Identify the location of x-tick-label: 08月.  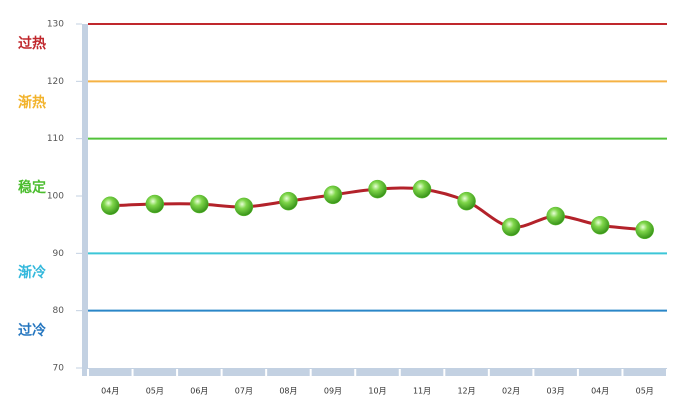
(288, 391).